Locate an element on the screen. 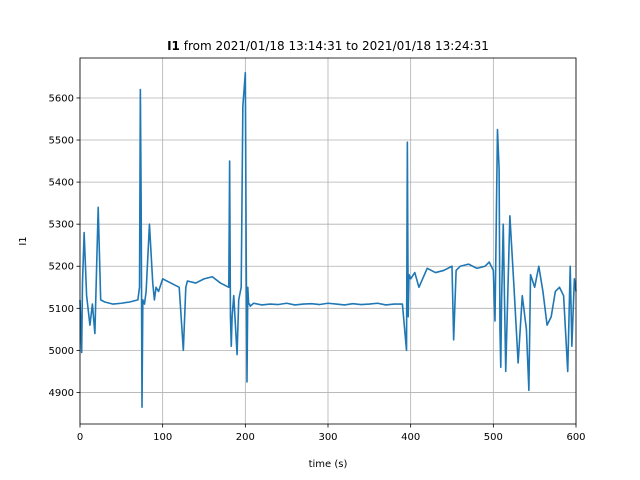 The image size is (640, 480). x-tick-label: 100 is located at coordinates (162, 437).